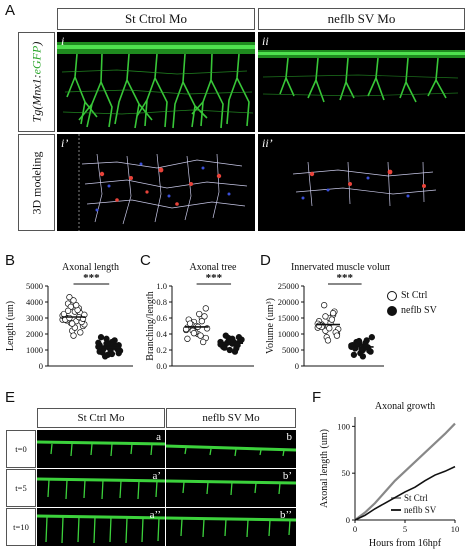 This screenshot has width=469, height=550. What do you see at coordinates (150, 325) in the screenshot?
I see `y-axis-label: Branching/length` at bounding box center [150, 325].